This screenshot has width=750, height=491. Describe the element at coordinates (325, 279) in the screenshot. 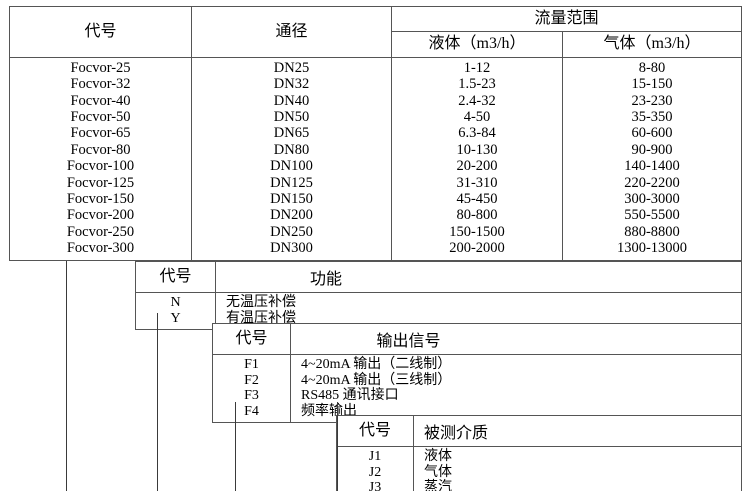

I see `function-header-label: 功能` at that location.